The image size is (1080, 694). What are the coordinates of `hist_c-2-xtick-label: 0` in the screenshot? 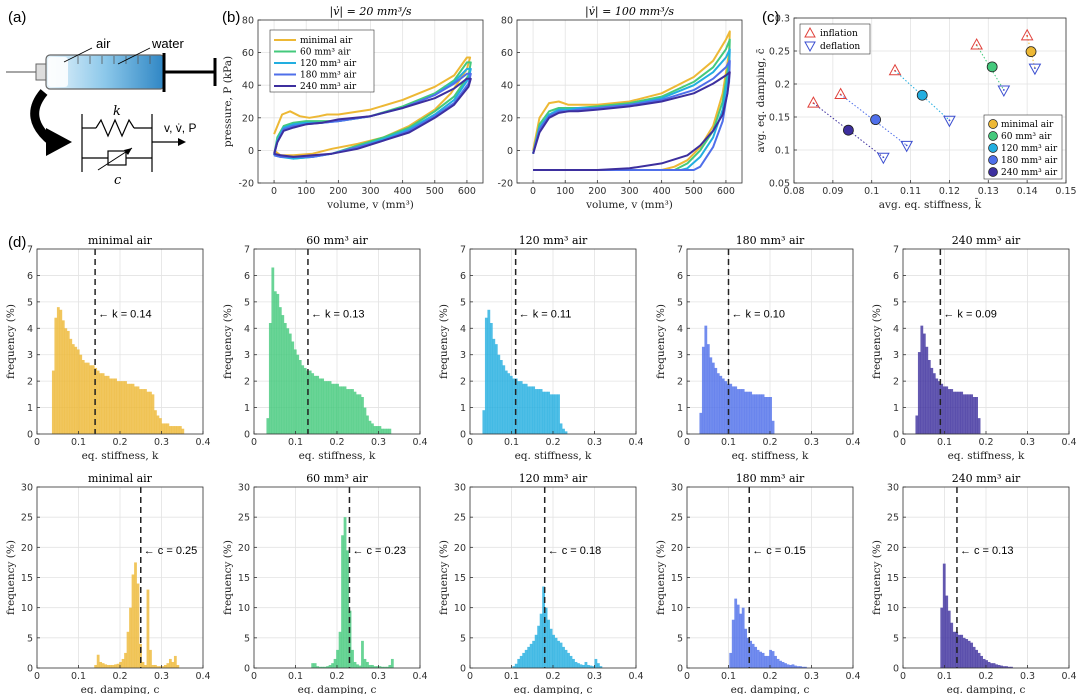 It's located at (470, 676).